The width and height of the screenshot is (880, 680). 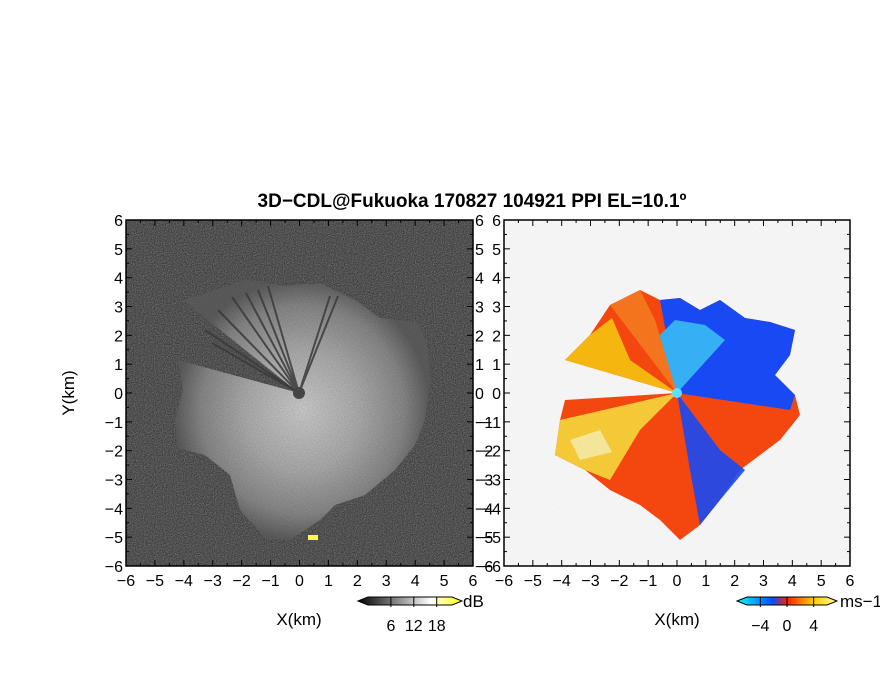 I want to click on bright-echo, so click(x=313, y=537).